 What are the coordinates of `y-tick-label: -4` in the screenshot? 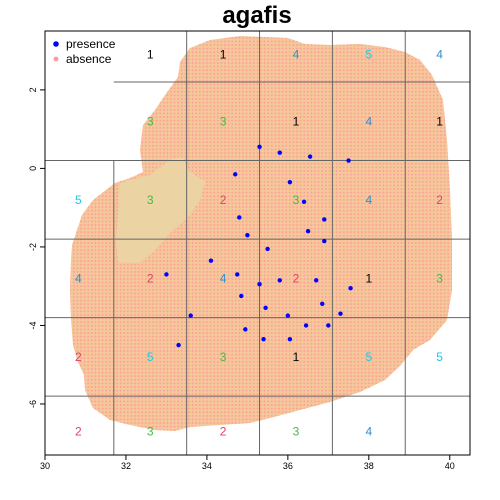 It's located at (33, 325).